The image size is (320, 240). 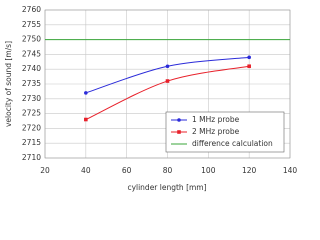 What do you see at coordinates (31, 53) in the screenshot?
I see `y-tick-label: 2745` at bounding box center [31, 53].